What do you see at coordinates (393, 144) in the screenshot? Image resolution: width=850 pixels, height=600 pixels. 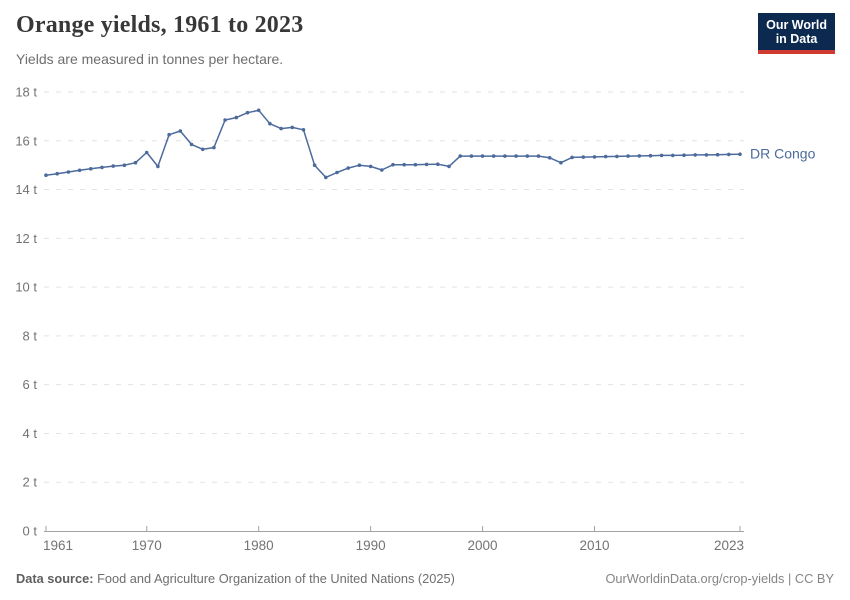 I see `series-line` at bounding box center [393, 144].